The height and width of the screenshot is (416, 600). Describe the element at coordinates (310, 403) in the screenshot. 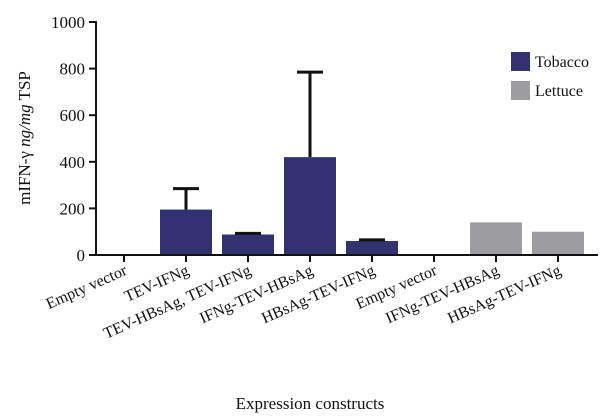

I see `x-axis-title: Expression constructs` at that location.